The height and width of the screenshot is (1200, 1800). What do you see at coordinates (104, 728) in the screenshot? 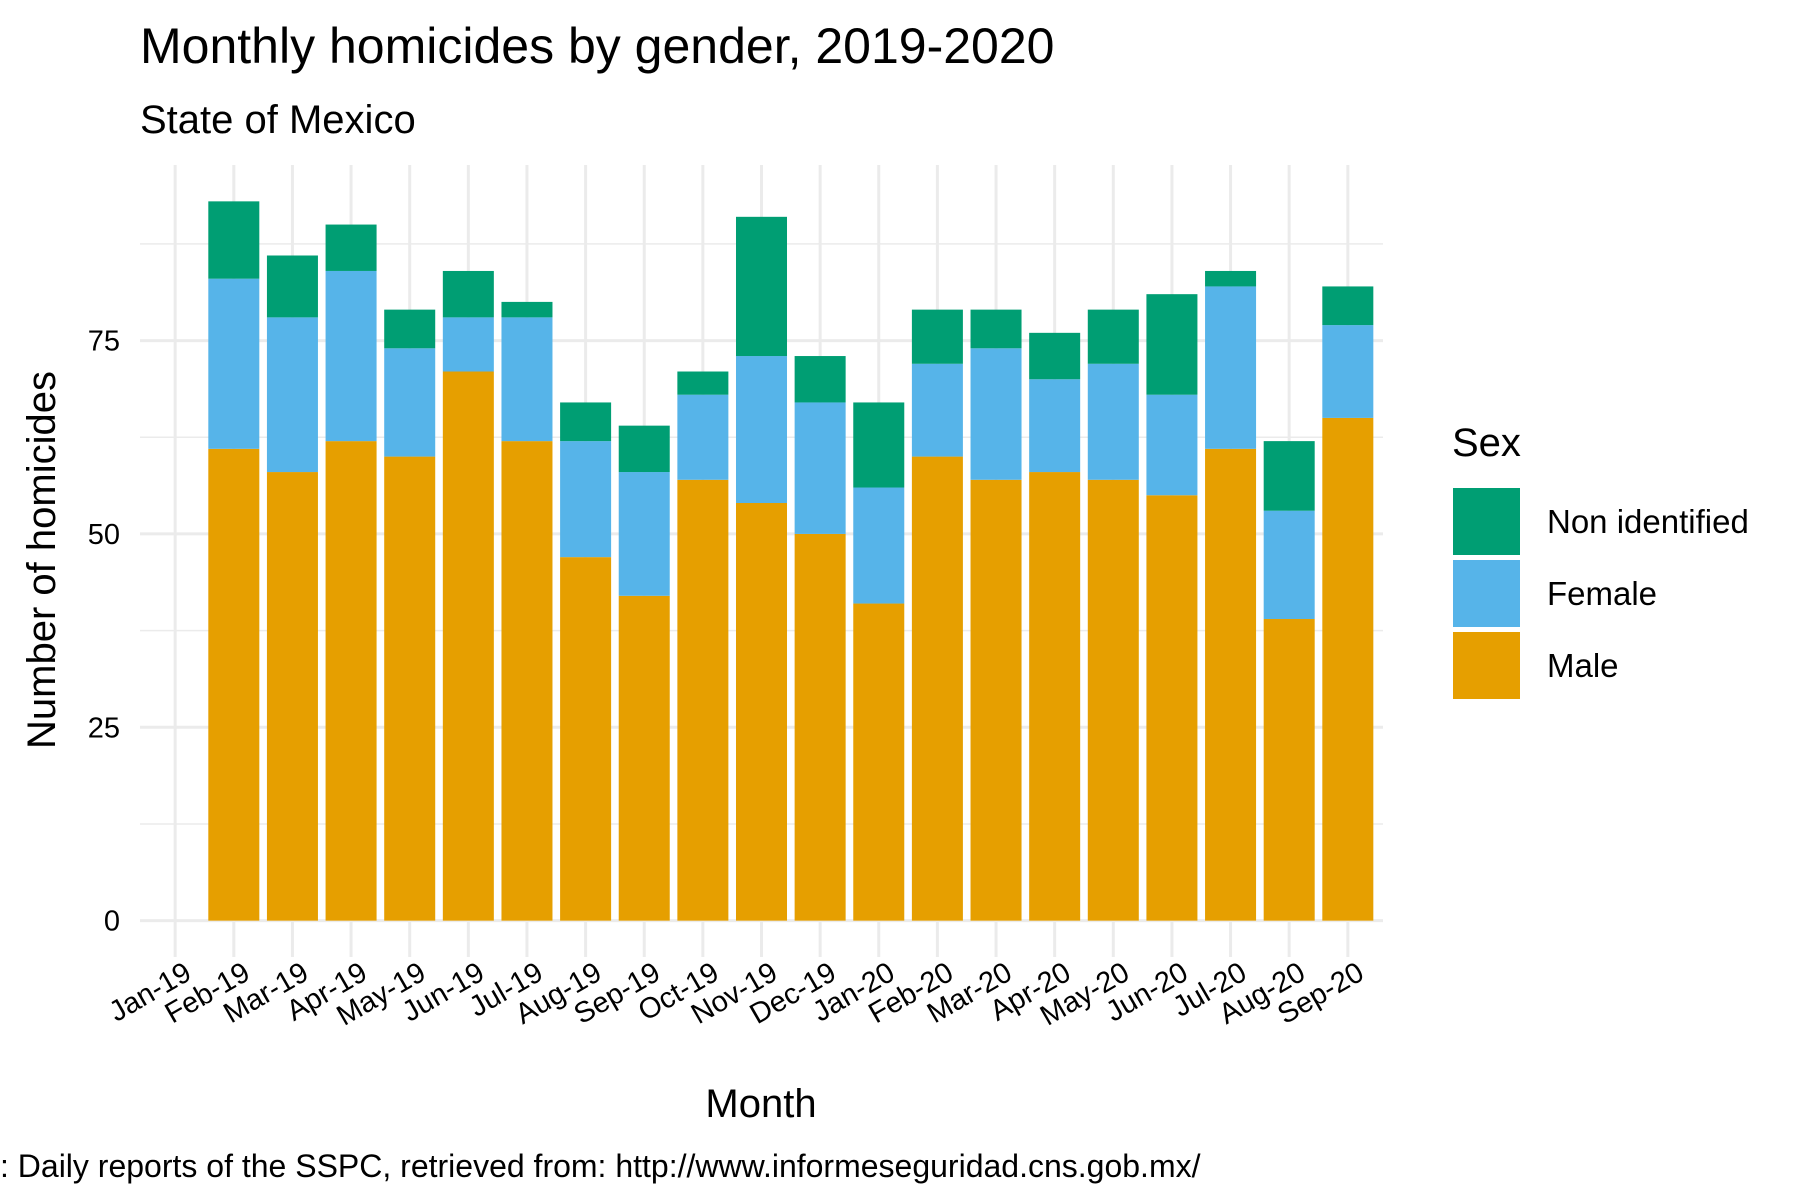
I see `y-tick-label: 25` at bounding box center [104, 728].